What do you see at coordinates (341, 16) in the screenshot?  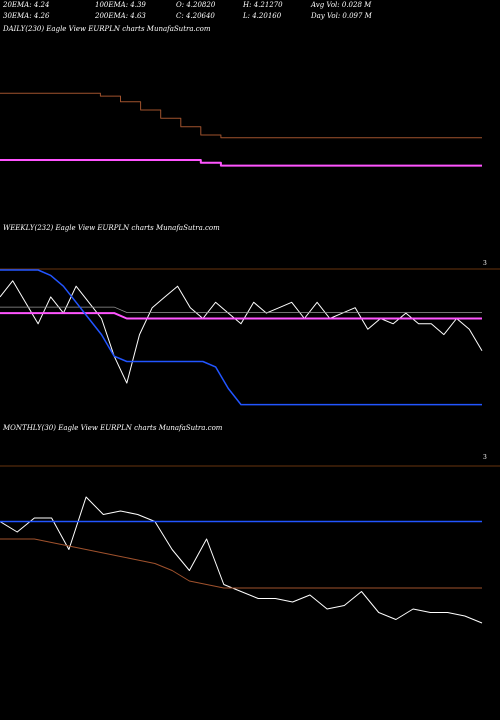 I see `header-day-vol: Day Vol: 0.097 M` at bounding box center [341, 16].